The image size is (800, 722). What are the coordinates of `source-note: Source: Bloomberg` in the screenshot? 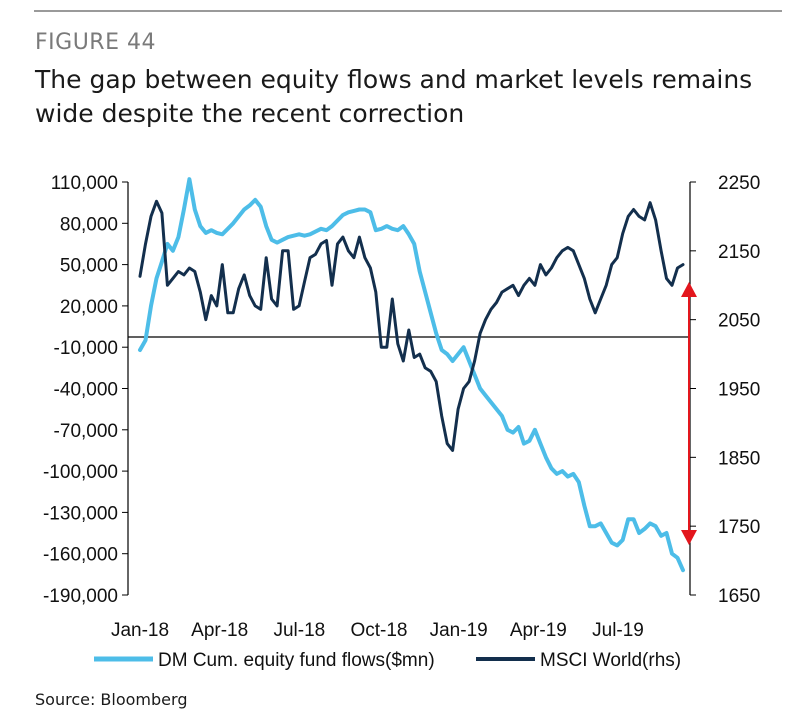 It's located at (111, 699).